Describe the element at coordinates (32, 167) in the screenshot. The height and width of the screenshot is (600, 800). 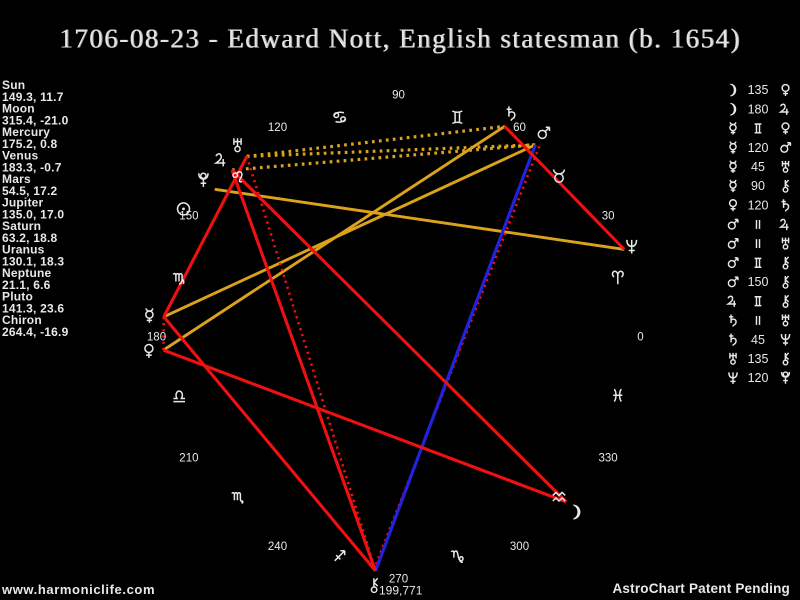
I see `svg-text: 183.3, -0.7` at that location.